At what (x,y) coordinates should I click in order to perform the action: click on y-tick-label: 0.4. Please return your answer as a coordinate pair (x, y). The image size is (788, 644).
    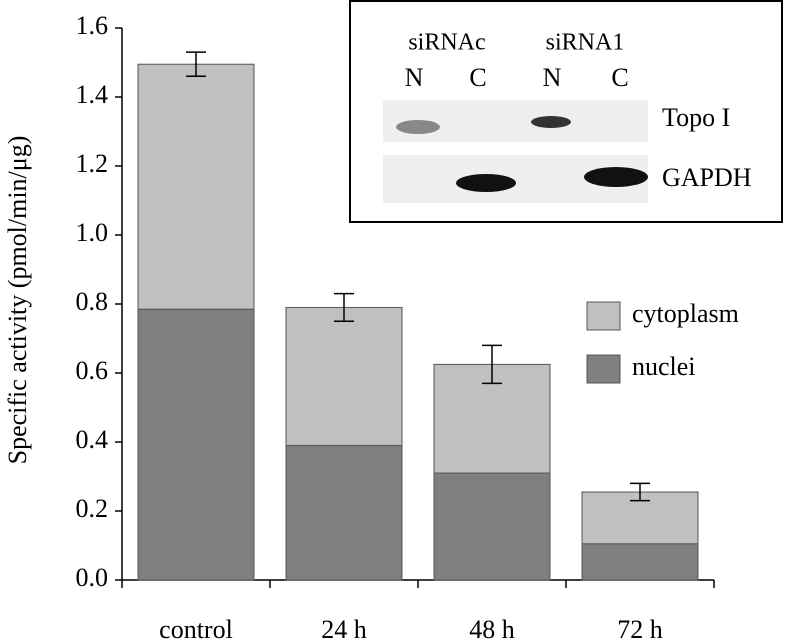
    Looking at the image, I should click on (92, 439).